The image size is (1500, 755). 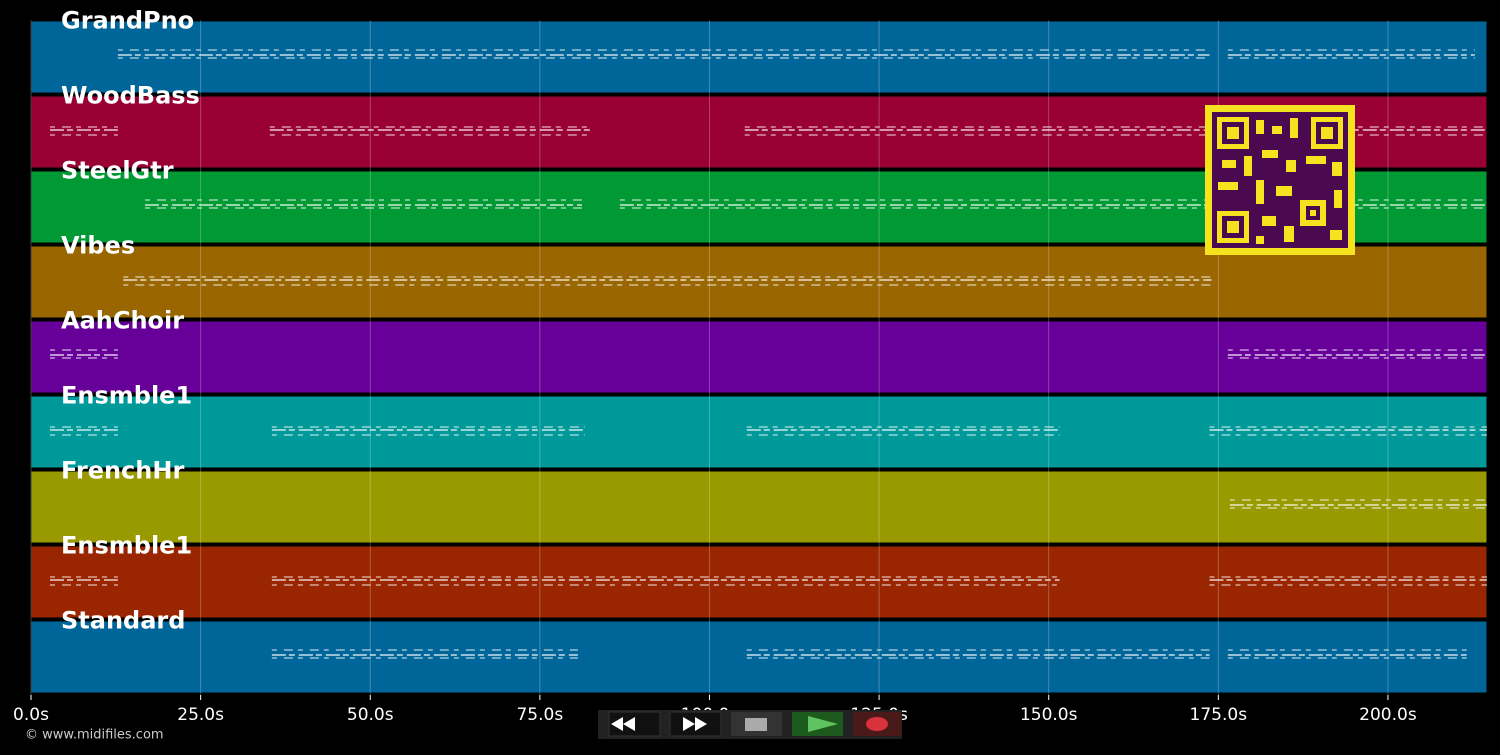 I want to click on track-name: FrenchHr, so click(x=122, y=471).